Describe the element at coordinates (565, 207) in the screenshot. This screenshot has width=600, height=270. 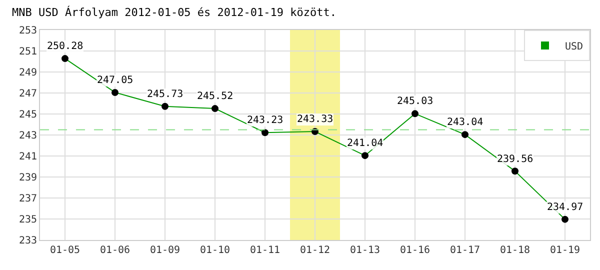
I see `data-label: 234.97` at that location.